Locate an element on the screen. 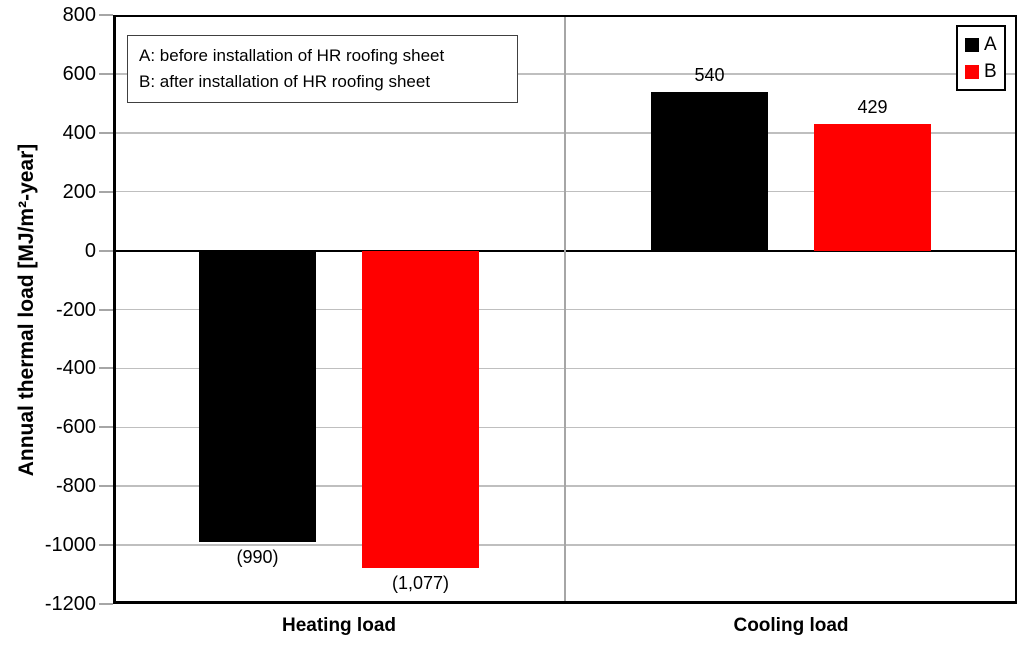 Image resolution: width=1024 pixels, height=647 pixels. y-tick-label: -400 is located at coordinates (75, 368).